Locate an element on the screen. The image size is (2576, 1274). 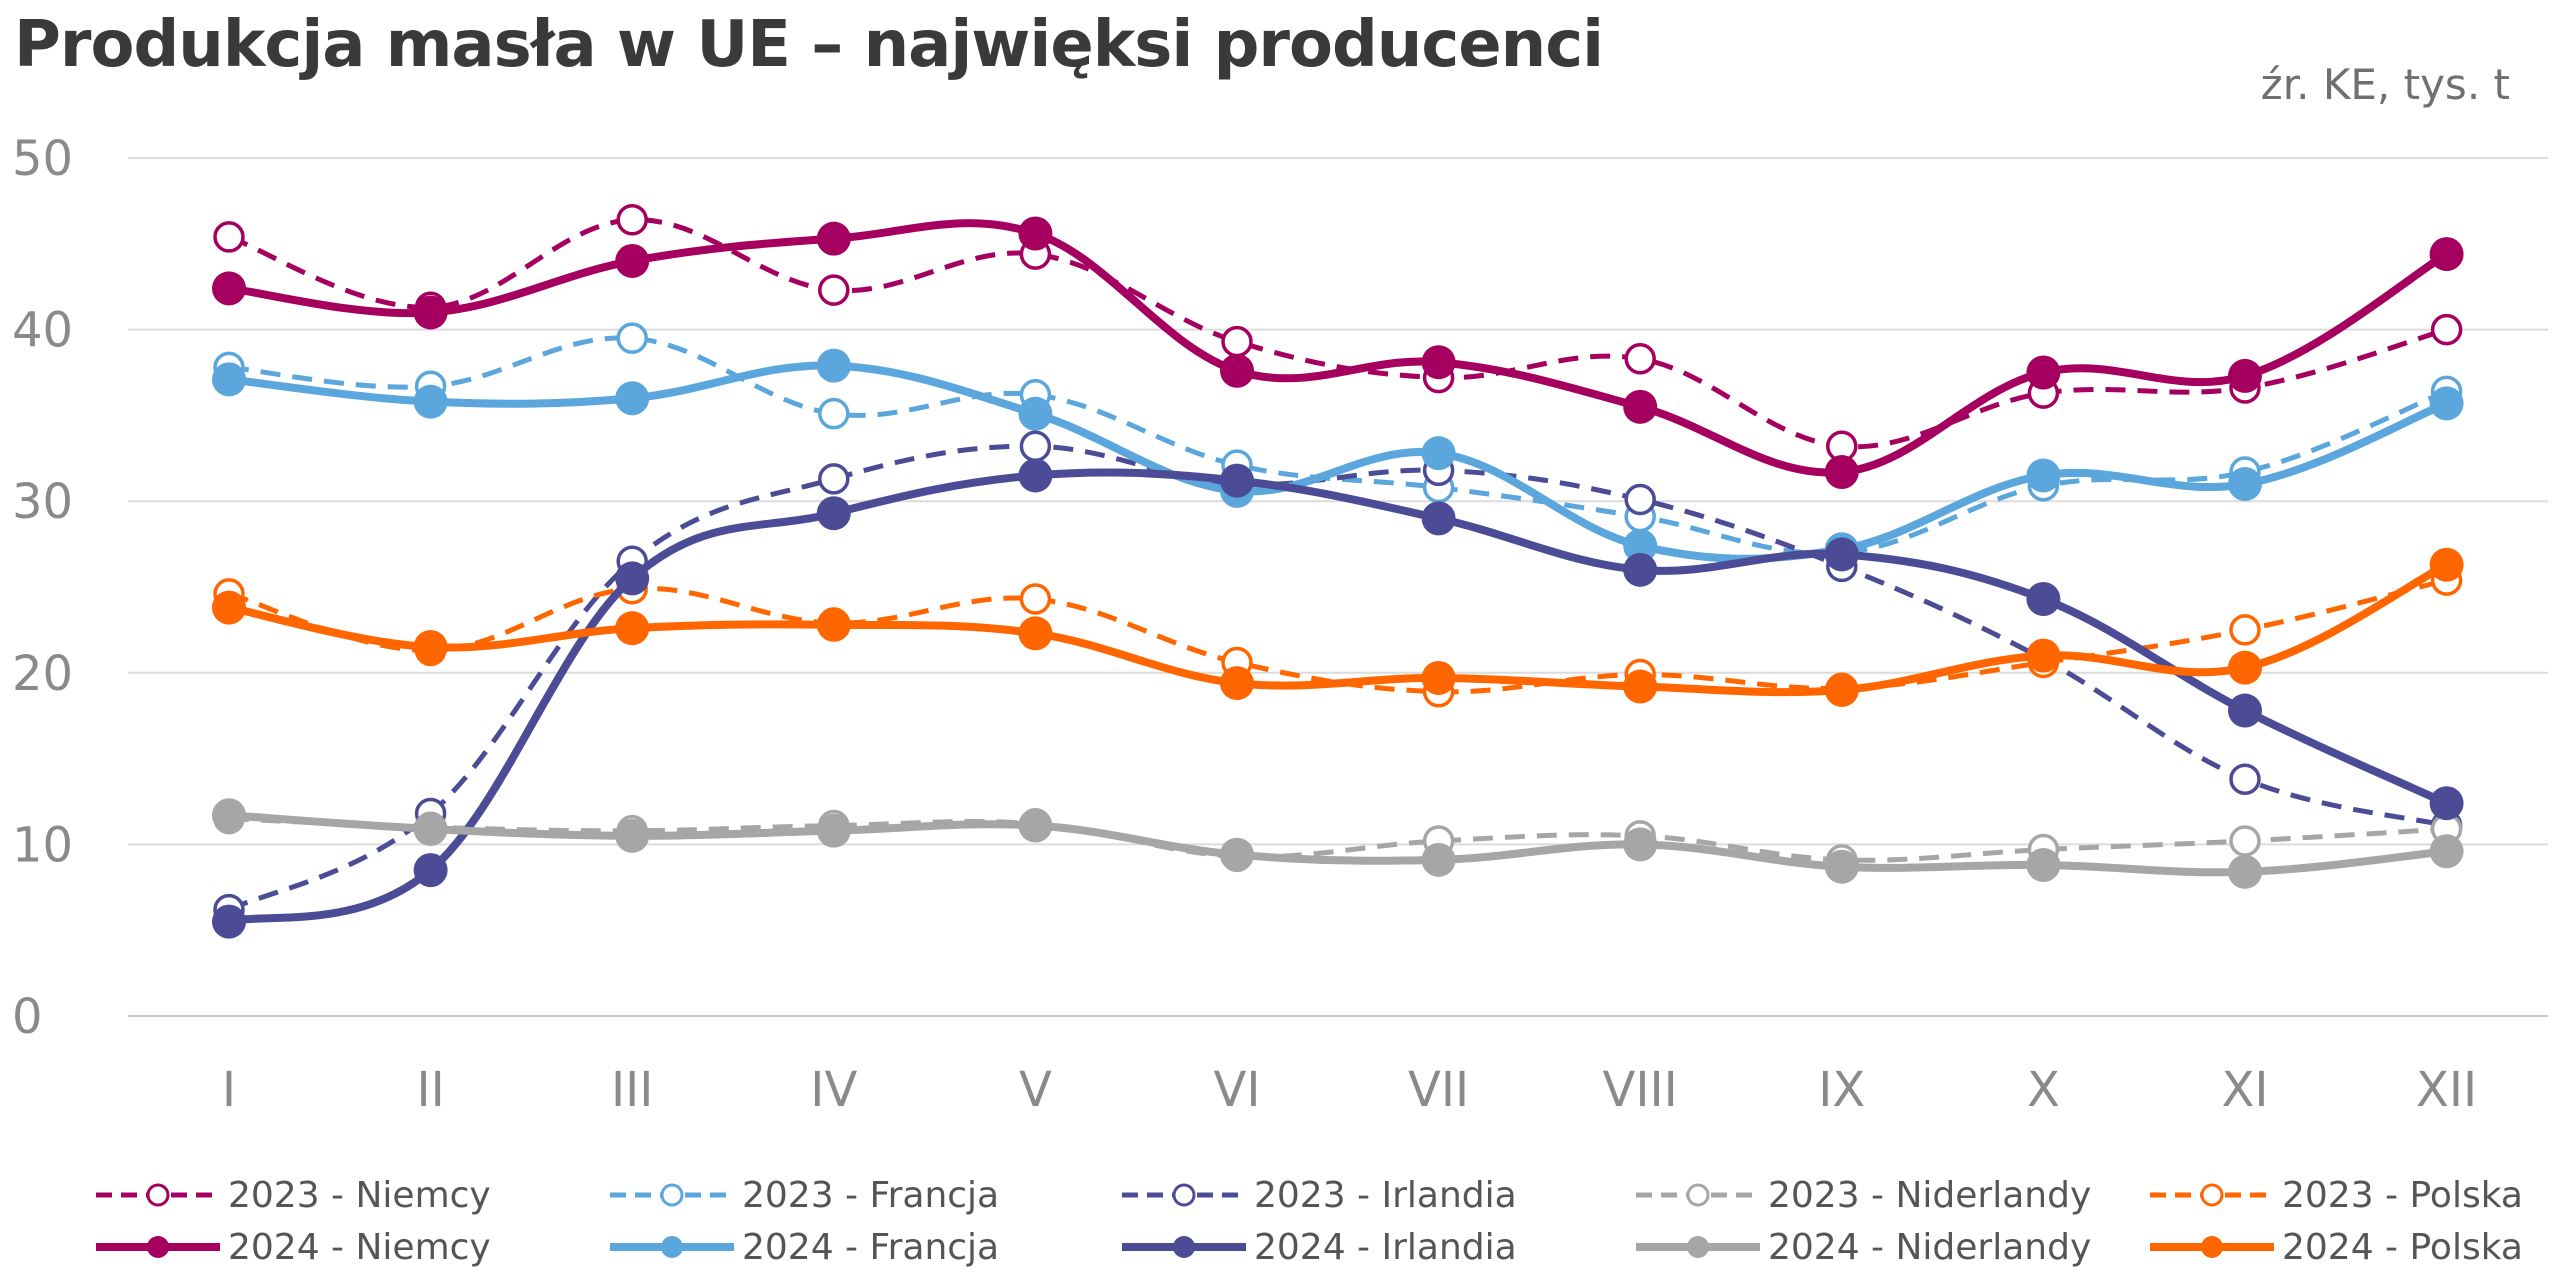
series-2024-polska is located at coordinates (1338, 627).